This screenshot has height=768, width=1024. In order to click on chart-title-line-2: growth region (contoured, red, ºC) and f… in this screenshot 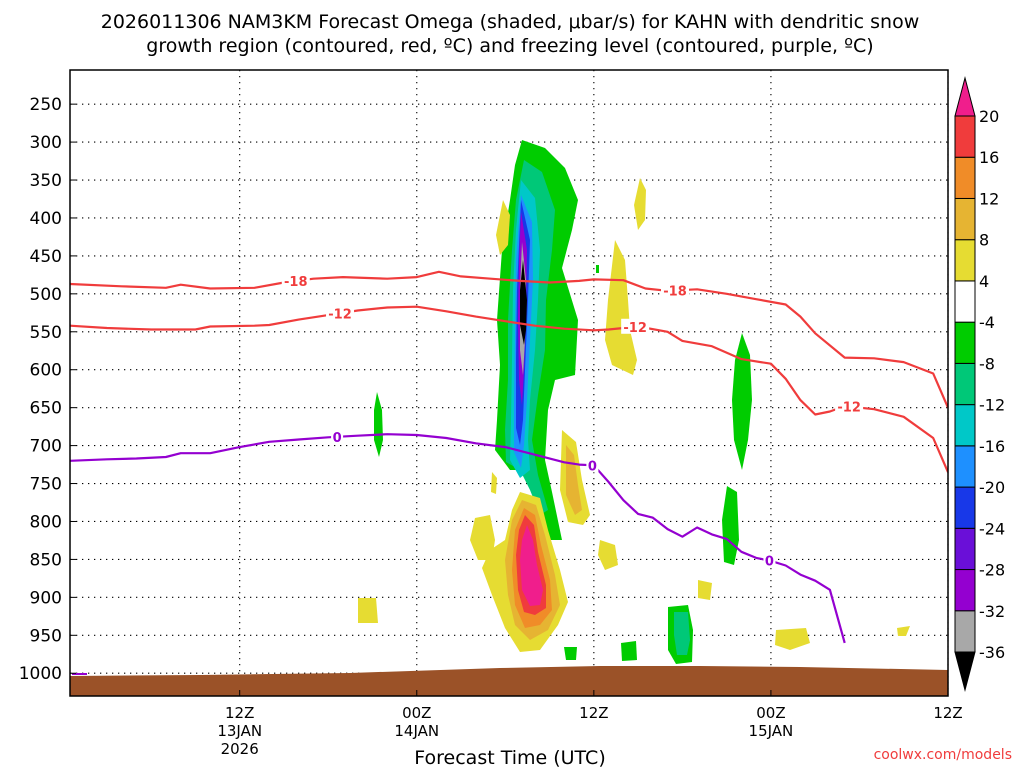, I will do `click(509, 46)`.